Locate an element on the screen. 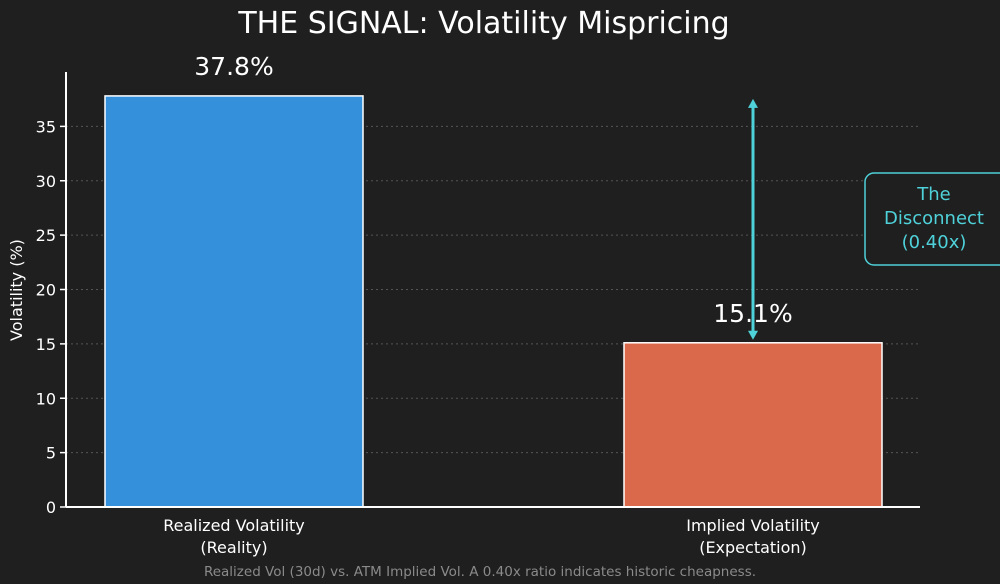  x-tick-label: (Expectation) is located at coordinates (753, 547).